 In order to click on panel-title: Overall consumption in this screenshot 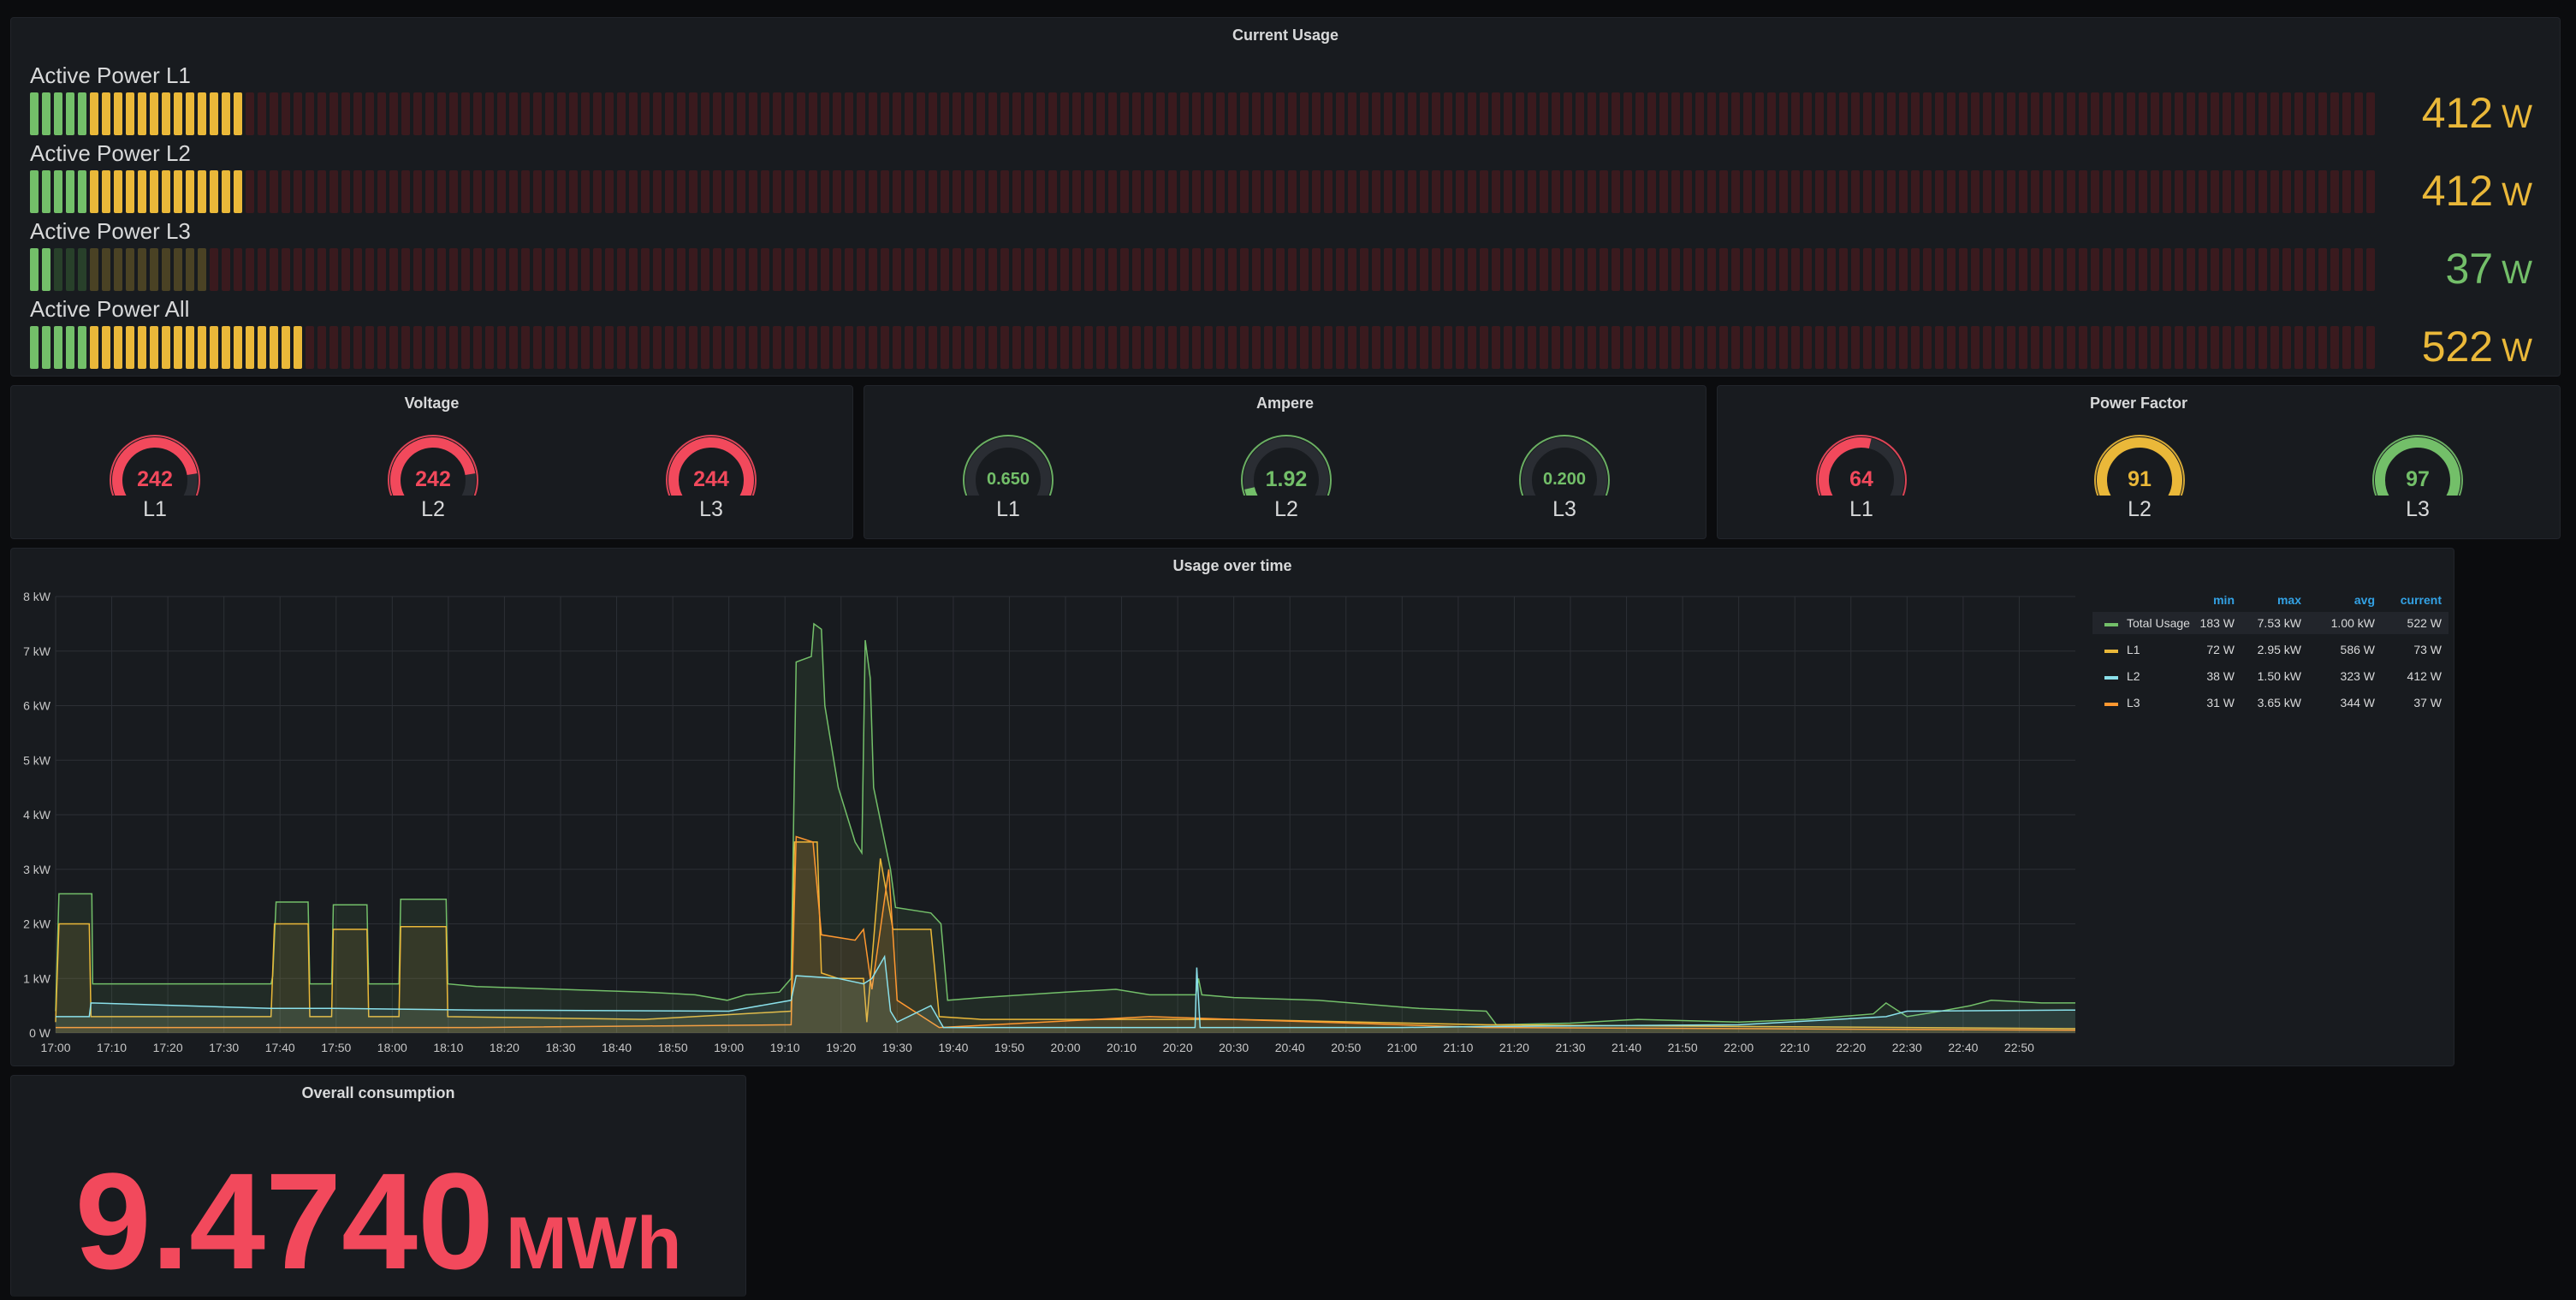, I will do `click(378, 1092)`.